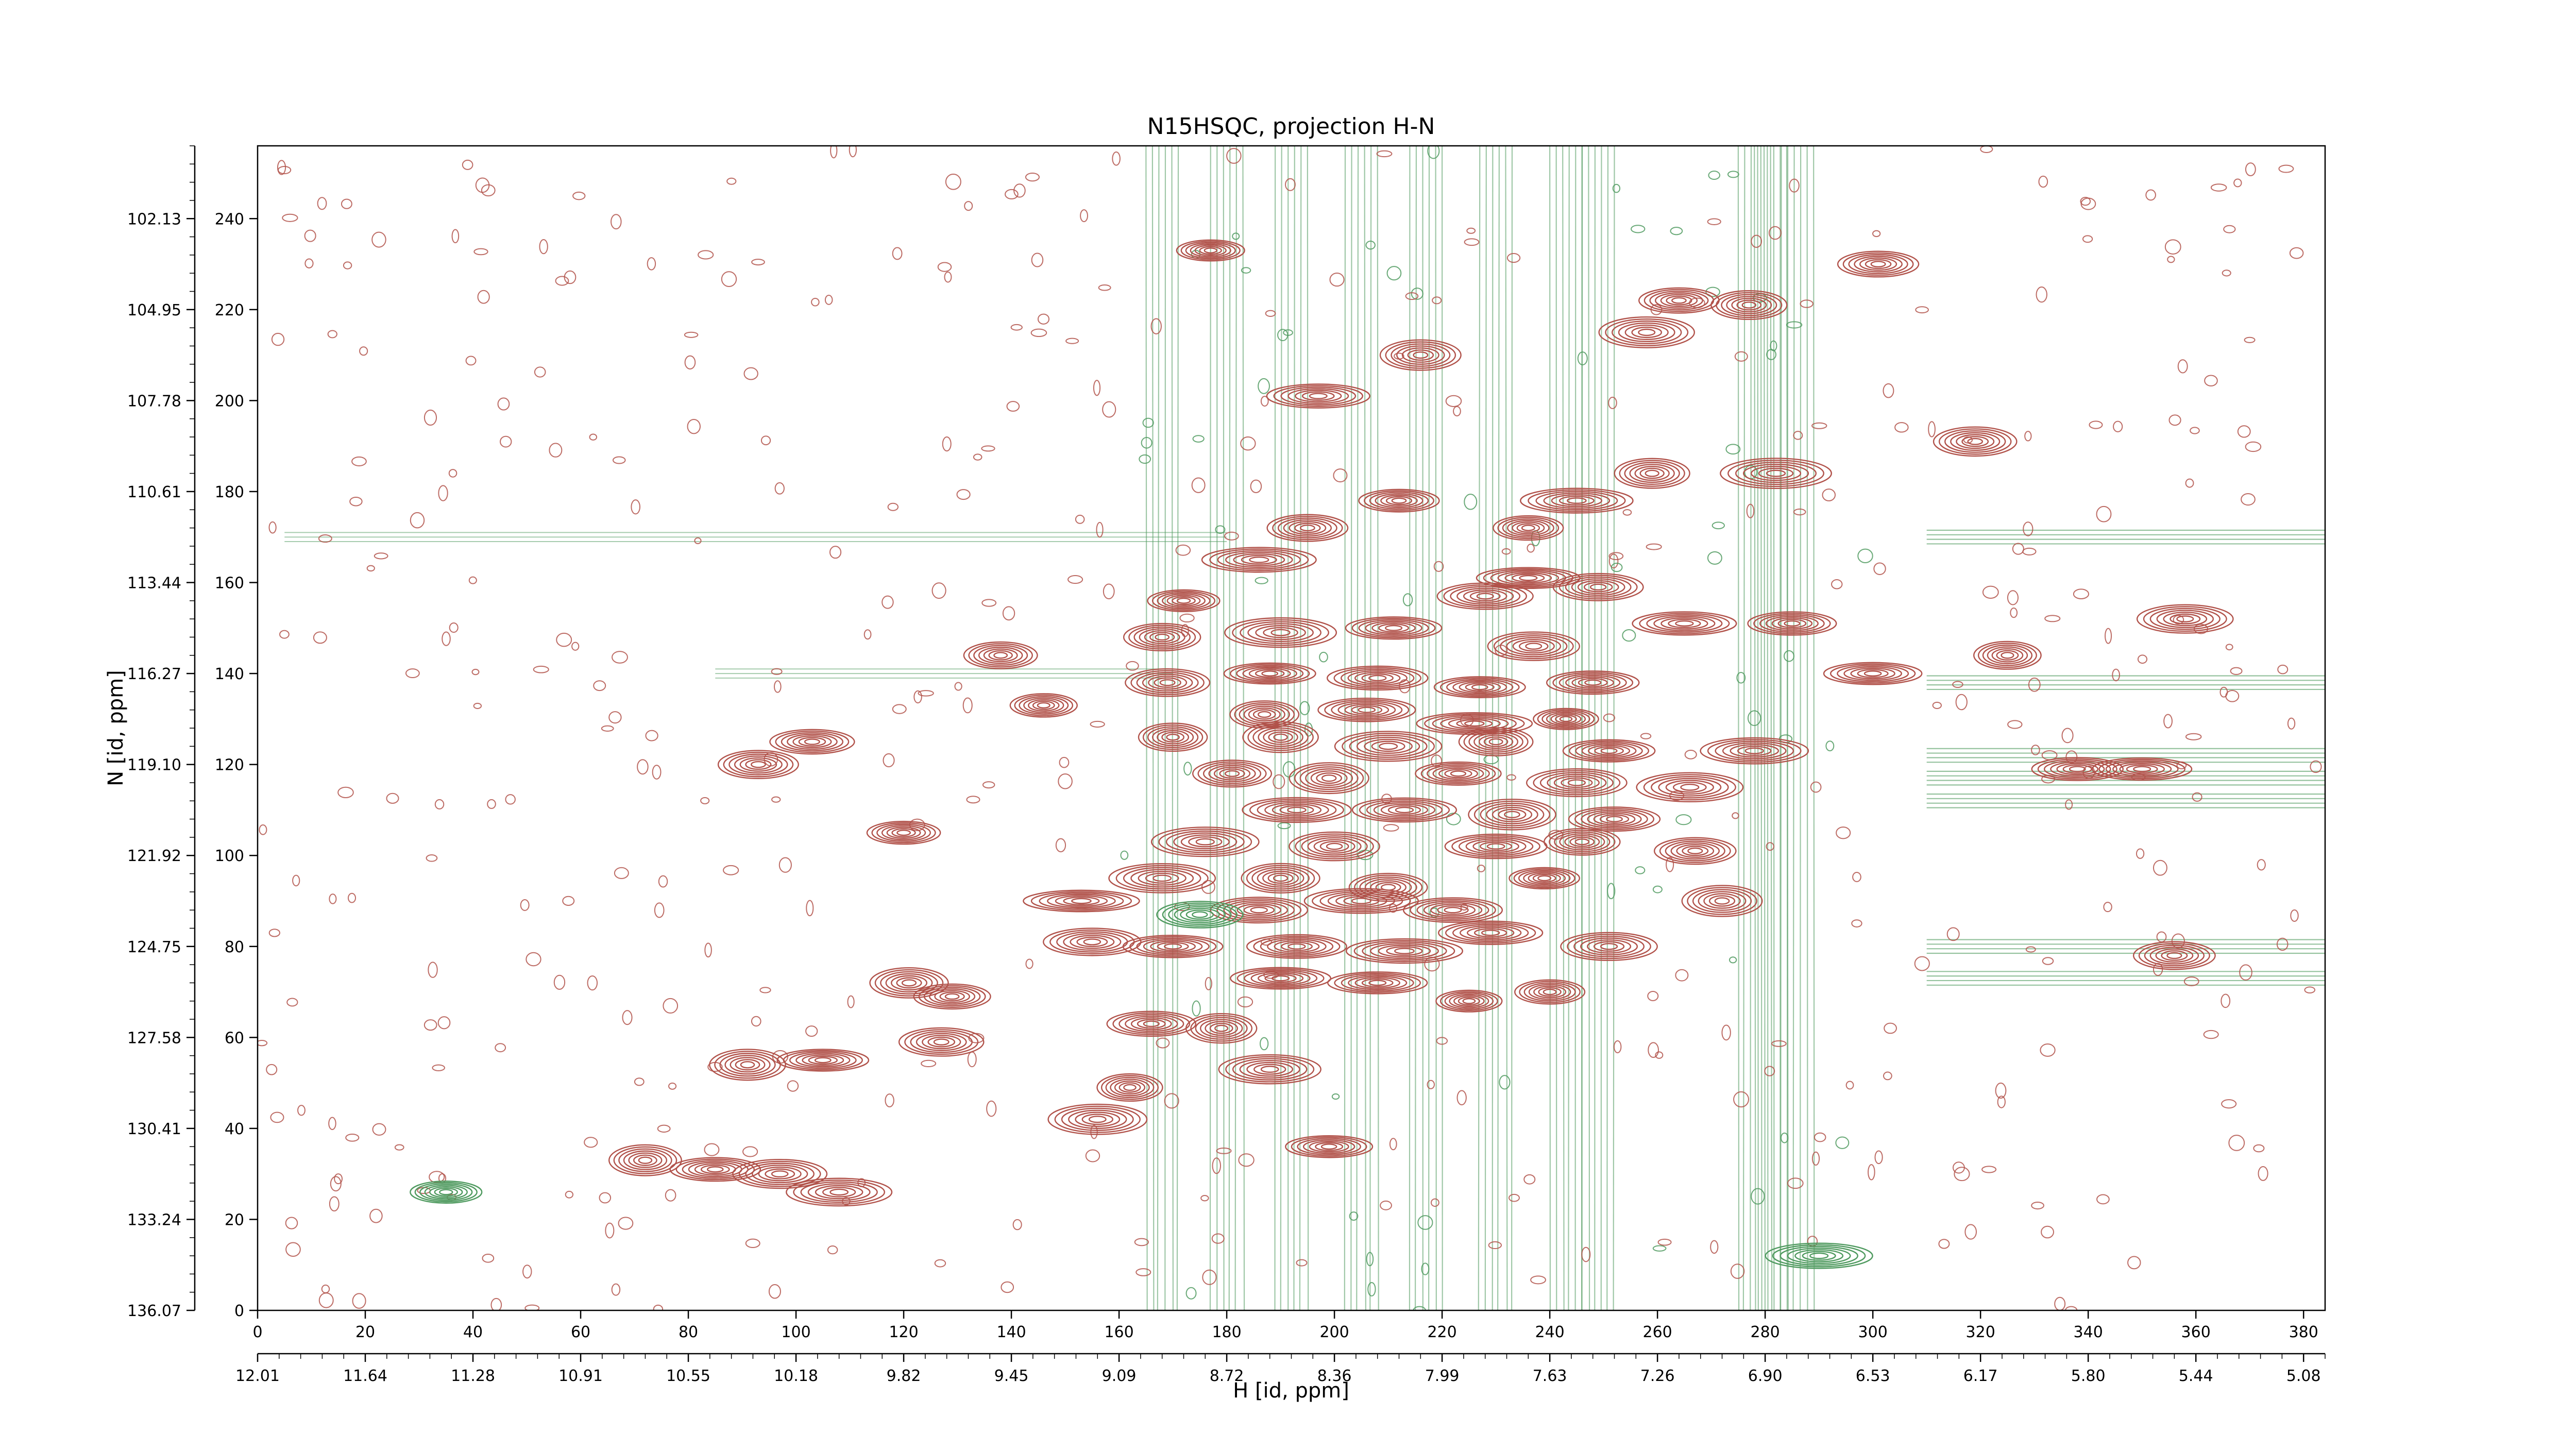 Image resolution: width=2576 pixels, height=1449 pixels. Describe the element at coordinates (1550, 1376) in the screenshot. I see `ppm-tick-label: 7.63` at that location.